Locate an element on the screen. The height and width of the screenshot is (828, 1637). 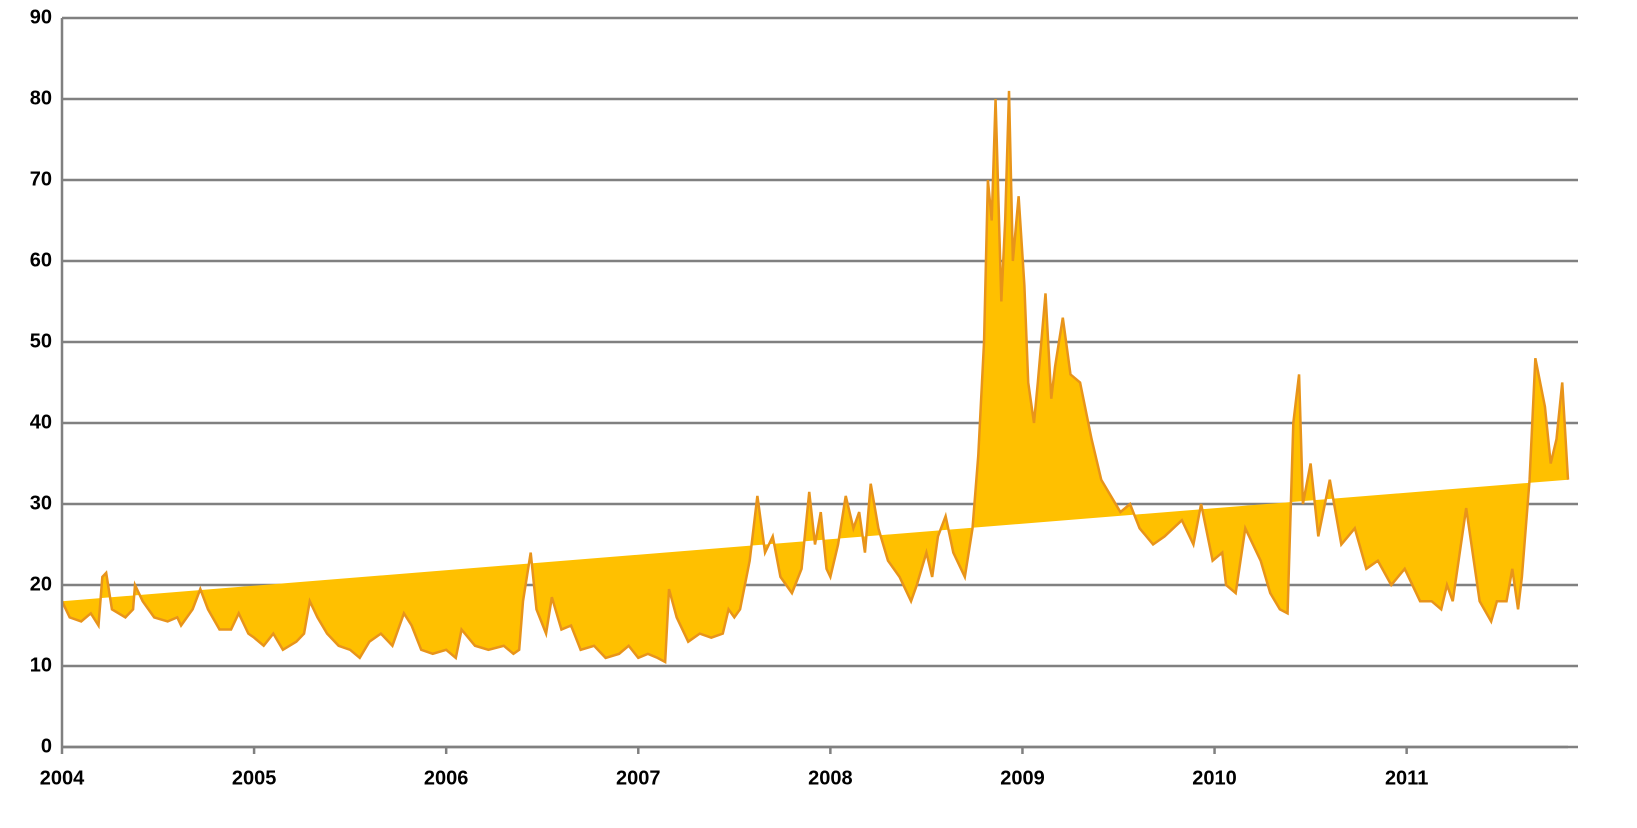
y-tick-label: 50 is located at coordinates (41, 341).